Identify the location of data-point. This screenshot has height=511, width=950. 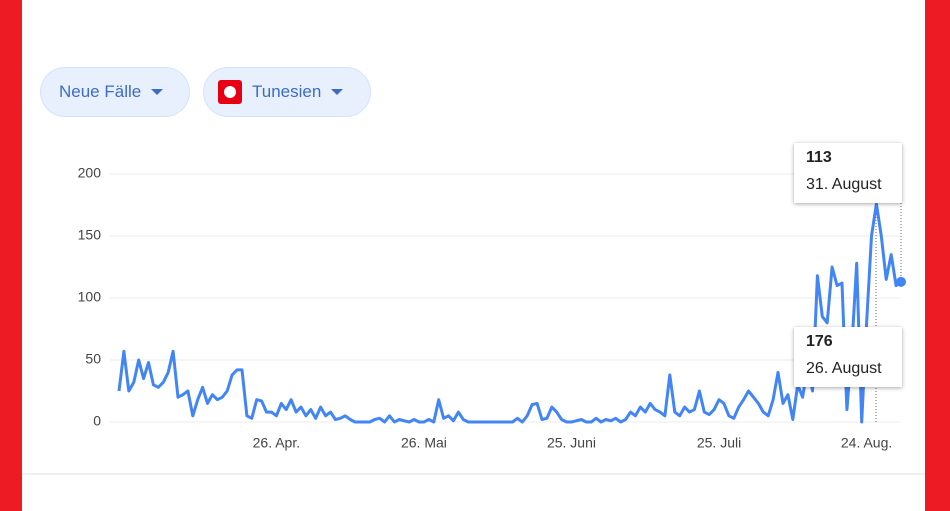
(901, 281).